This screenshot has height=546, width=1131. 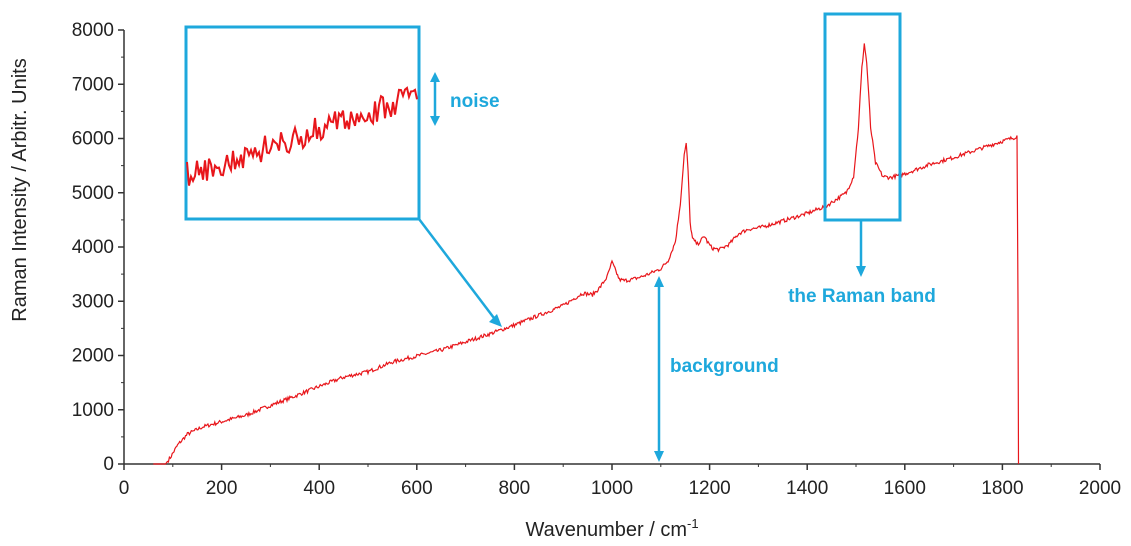 I want to click on y-tick-label: 2000, so click(x=93, y=356).